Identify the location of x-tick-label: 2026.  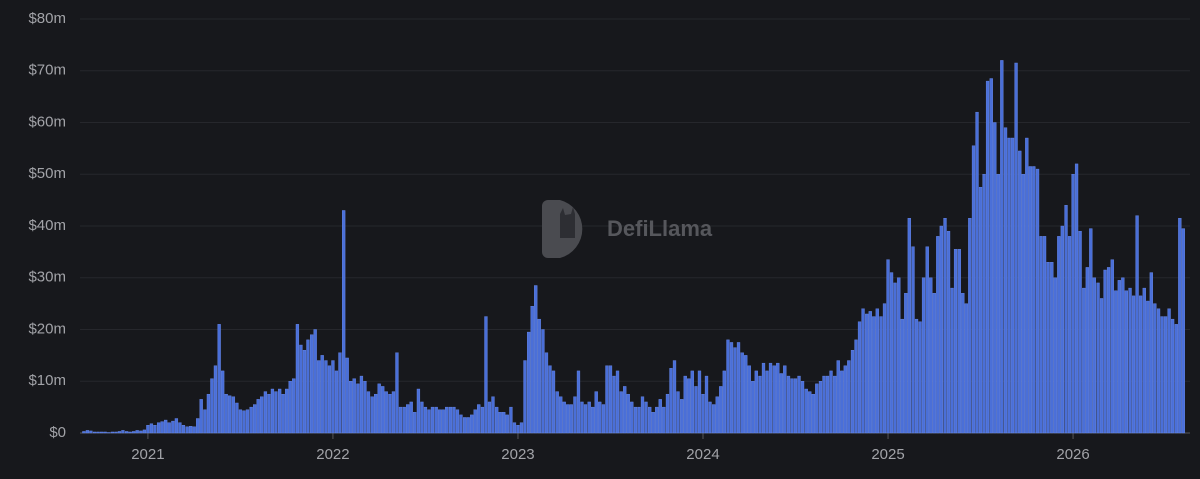
(1072, 454).